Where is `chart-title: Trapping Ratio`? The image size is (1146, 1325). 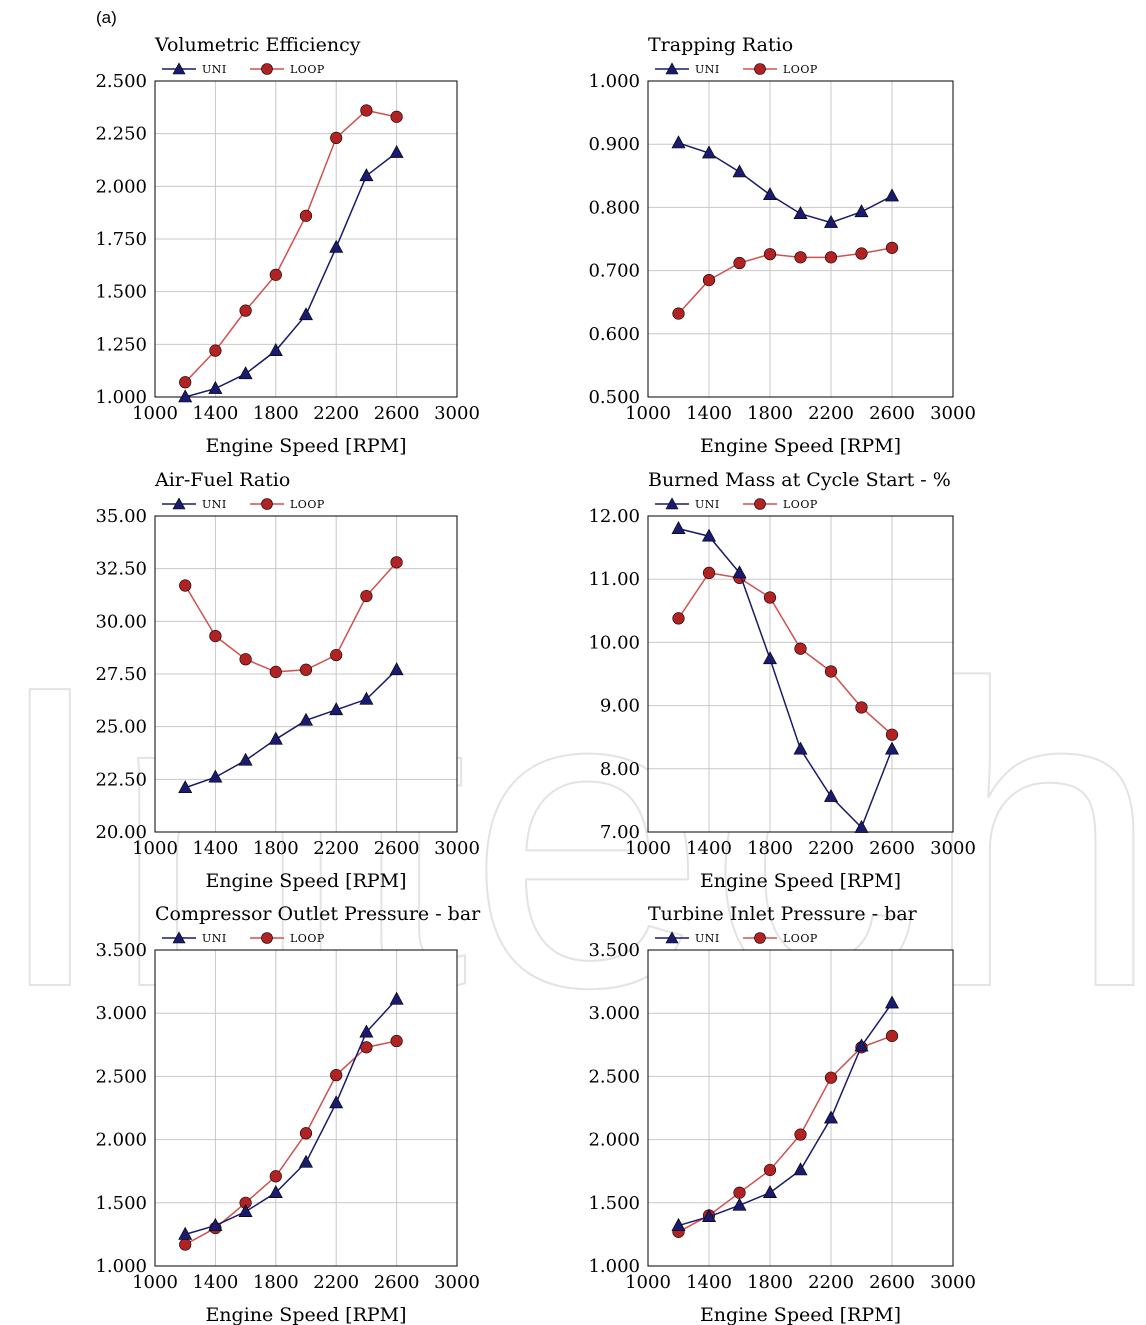 chart-title: Trapping Ratio is located at coordinates (720, 45).